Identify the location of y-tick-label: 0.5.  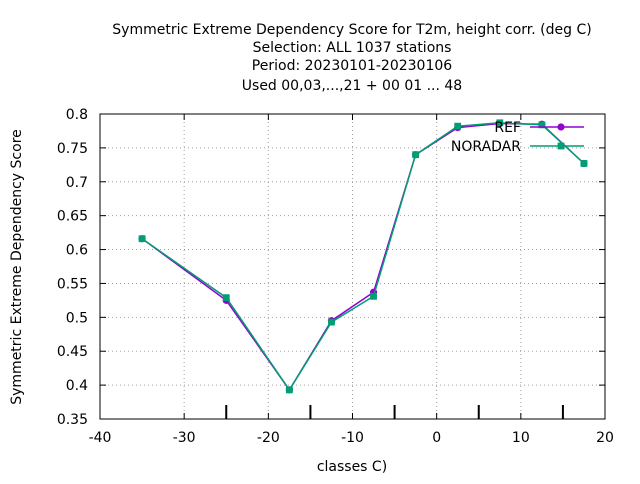
(77, 318).